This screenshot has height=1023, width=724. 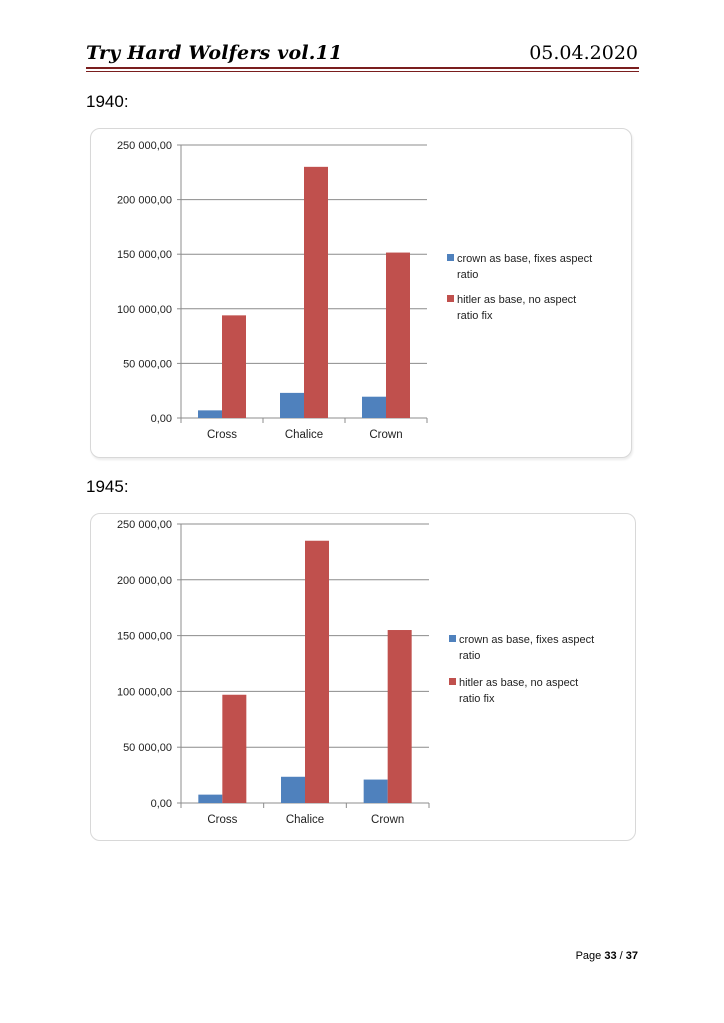 What do you see at coordinates (107, 486) in the screenshot?
I see `section-label-1945: 1945:` at bounding box center [107, 486].